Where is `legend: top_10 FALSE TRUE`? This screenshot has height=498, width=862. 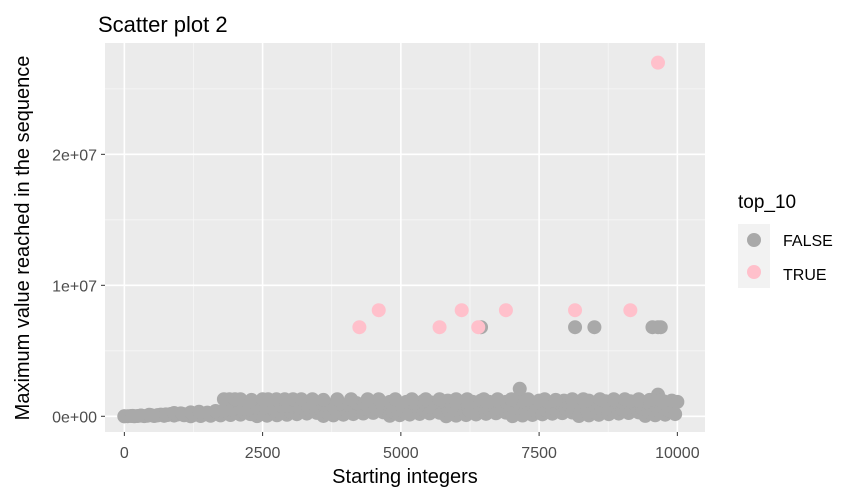
legend: top_10 FALSE TRUE is located at coordinates (785, 240).